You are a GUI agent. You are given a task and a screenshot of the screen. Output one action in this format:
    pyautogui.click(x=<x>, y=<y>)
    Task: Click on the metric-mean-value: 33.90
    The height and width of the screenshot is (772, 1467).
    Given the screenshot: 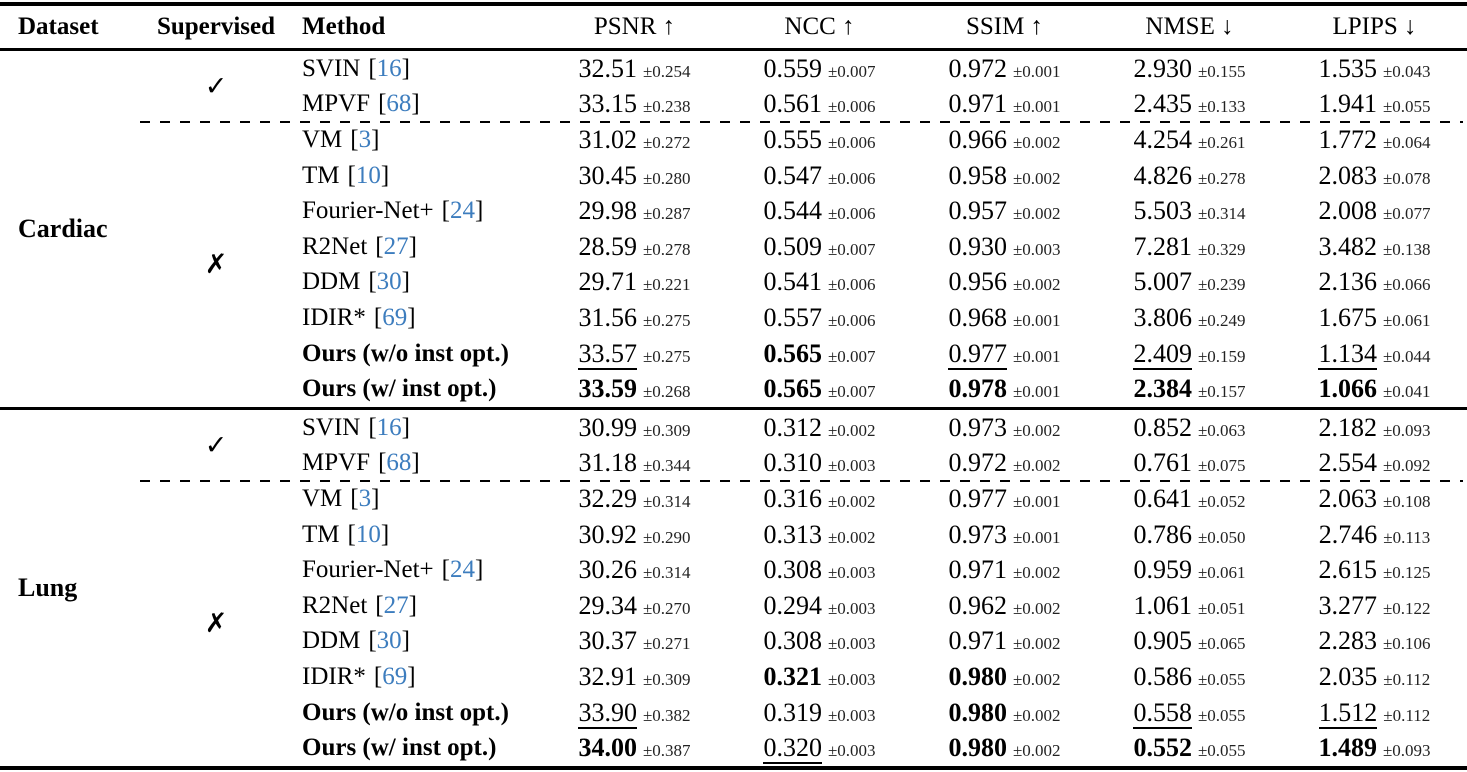 What is the action you would take?
    pyautogui.click(x=607, y=713)
    